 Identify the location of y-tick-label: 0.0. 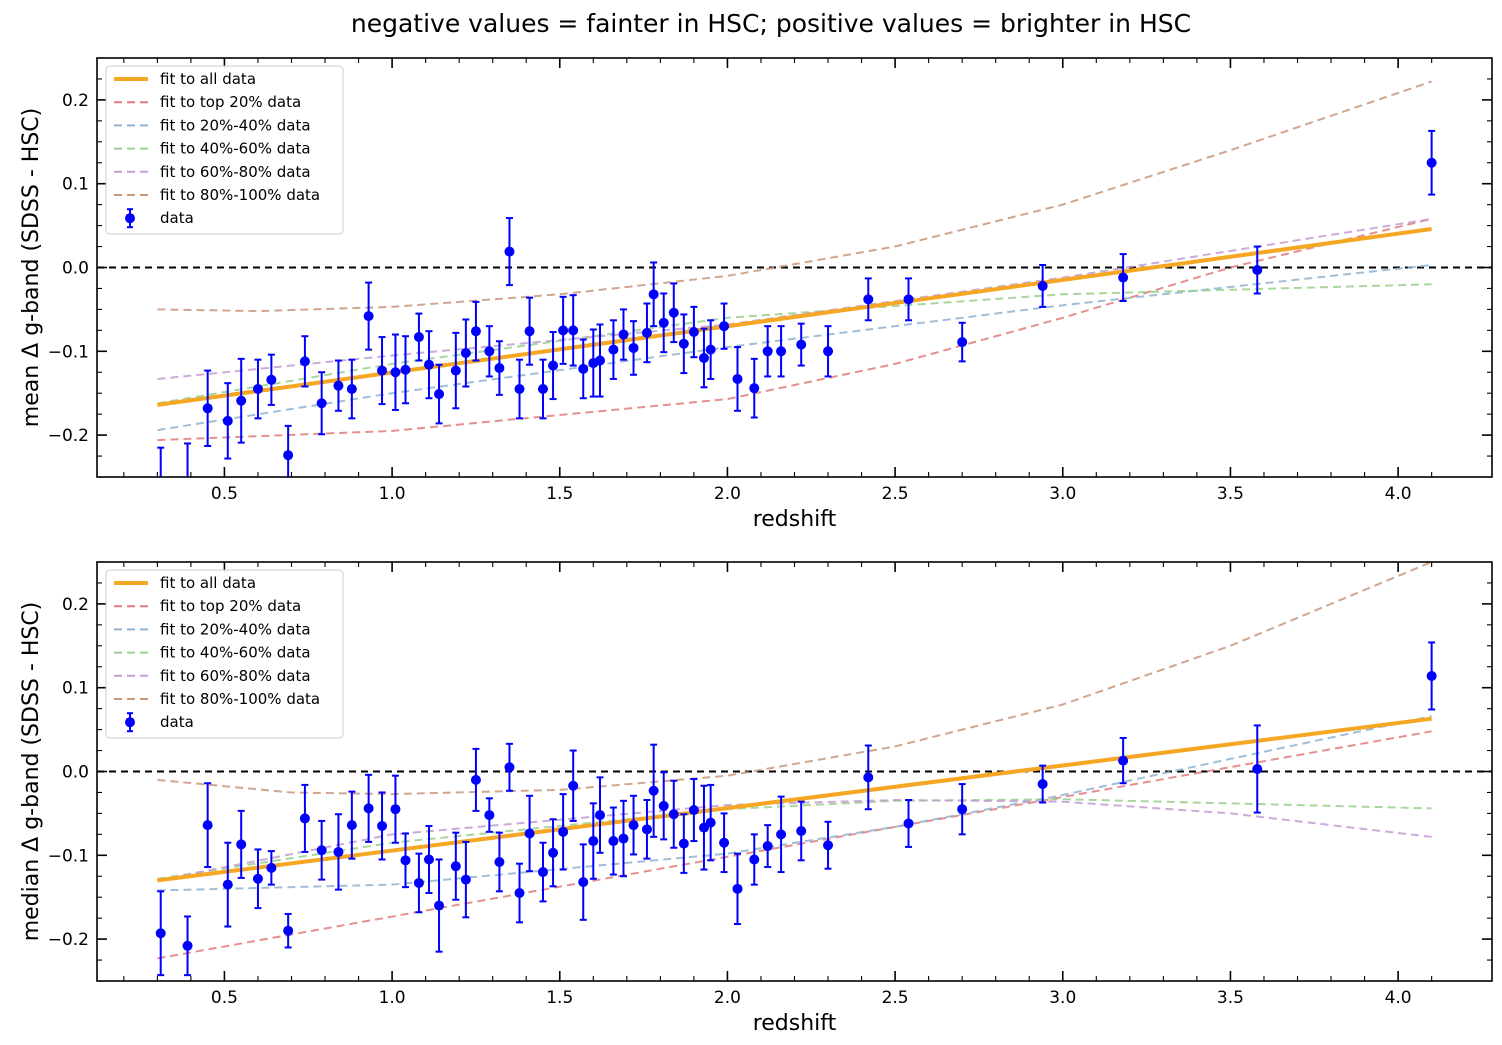
(75, 269).